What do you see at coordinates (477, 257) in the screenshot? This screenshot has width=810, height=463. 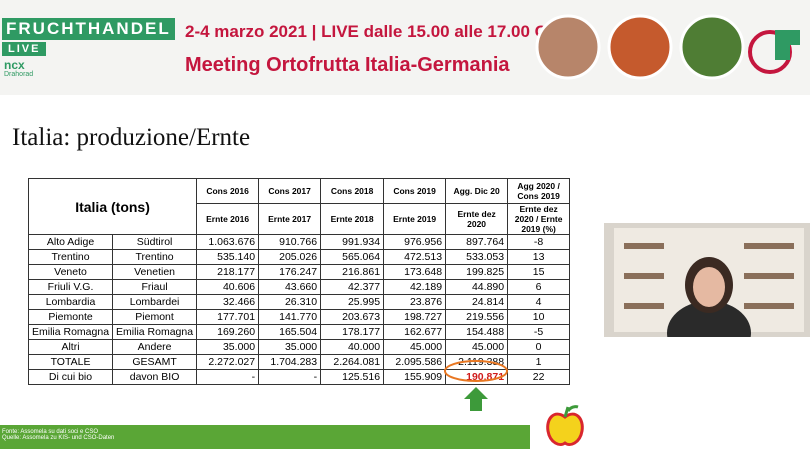 I see `value-cell: 533.053` at bounding box center [477, 257].